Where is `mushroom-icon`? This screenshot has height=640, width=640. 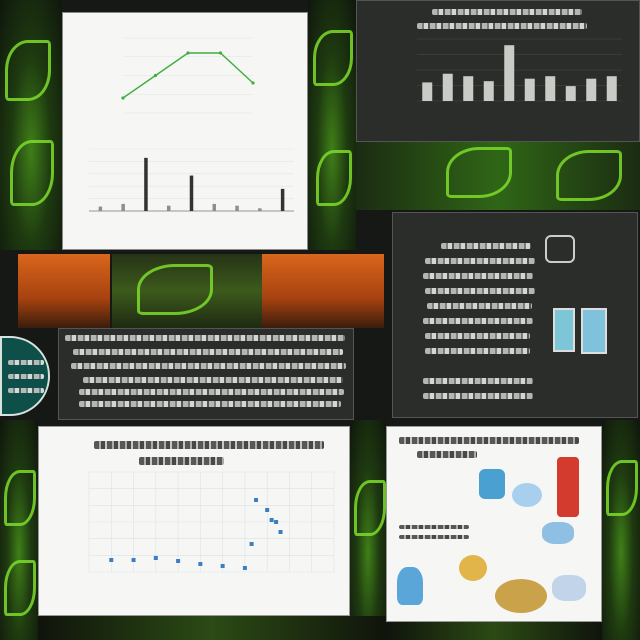 mushroom-icon is located at coordinates (521, 596).